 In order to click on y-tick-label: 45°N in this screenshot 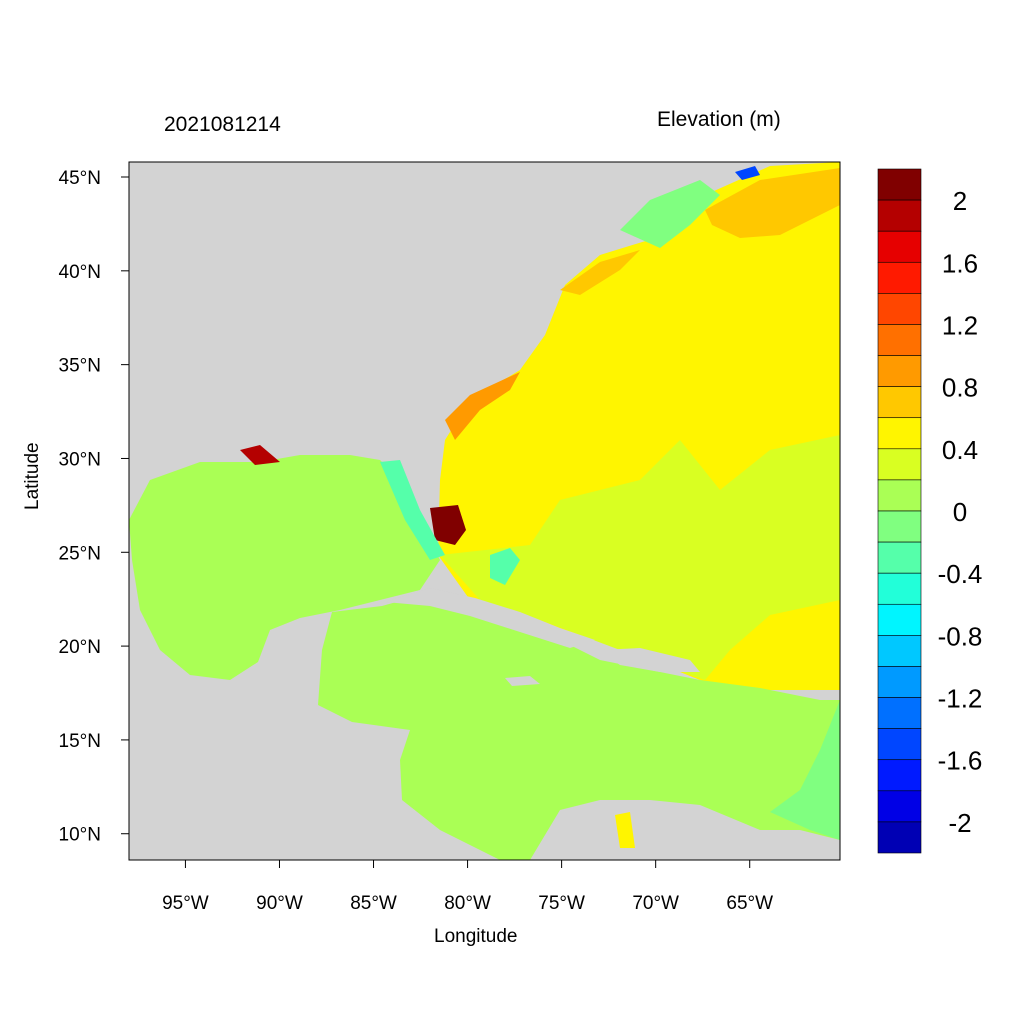, I will do `click(80, 178)`.